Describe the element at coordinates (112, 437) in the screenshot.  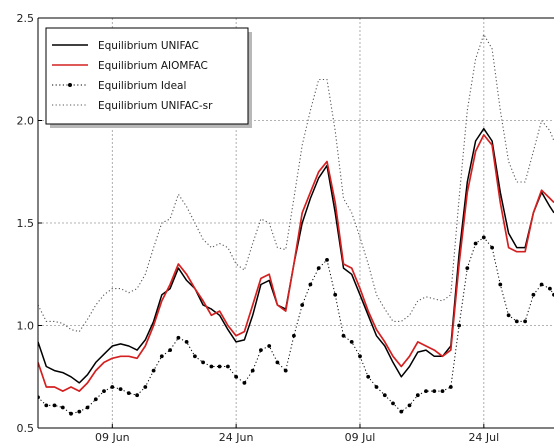
I see `x-tick-label: 09 Jun` at that location.